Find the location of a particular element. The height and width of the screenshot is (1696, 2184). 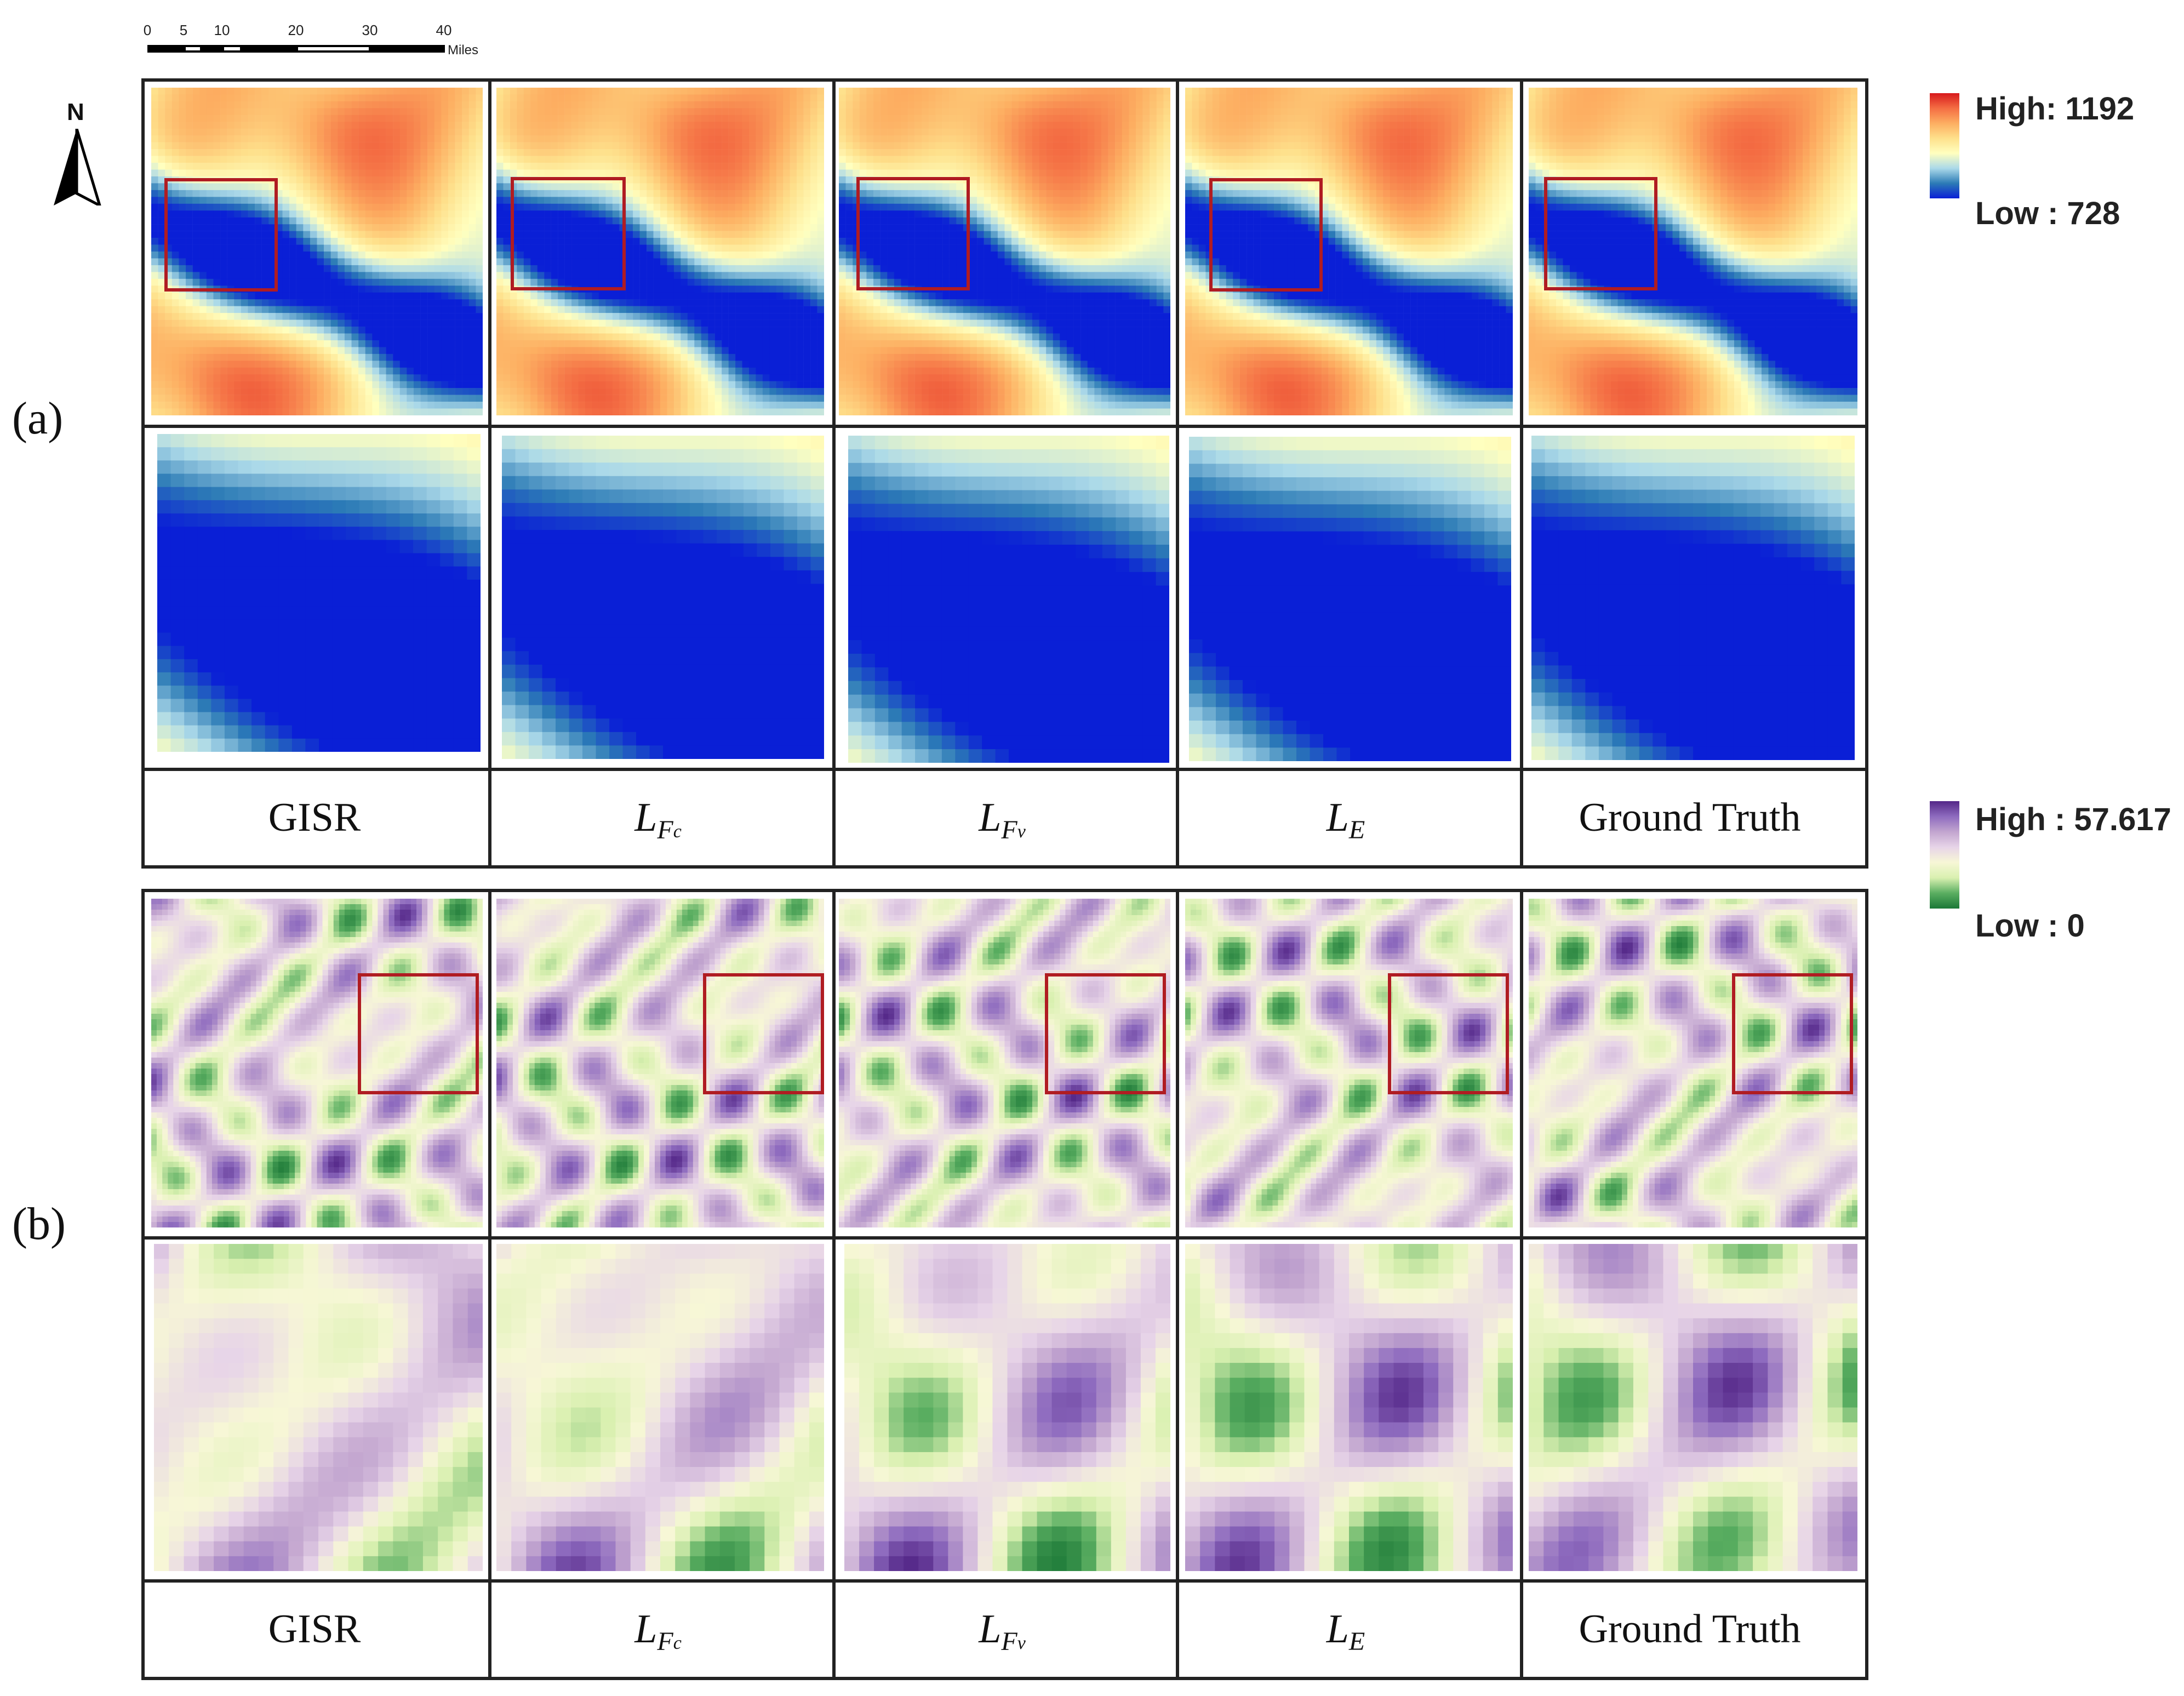

slope-zoom-lfc is located at coordinates (660, 1407).